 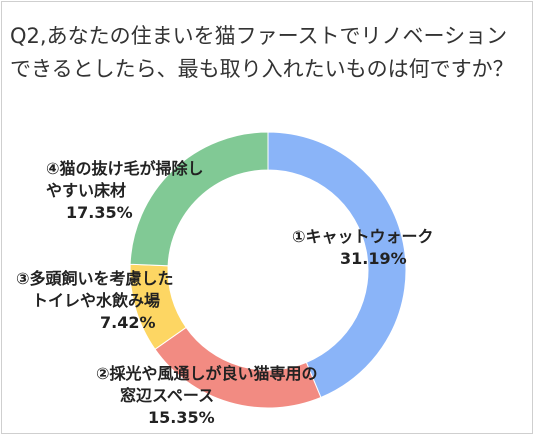 I want to click on slice-label-2-line-1: ②採光や風通しが良い猫専用の, so click(x=207, y=373).